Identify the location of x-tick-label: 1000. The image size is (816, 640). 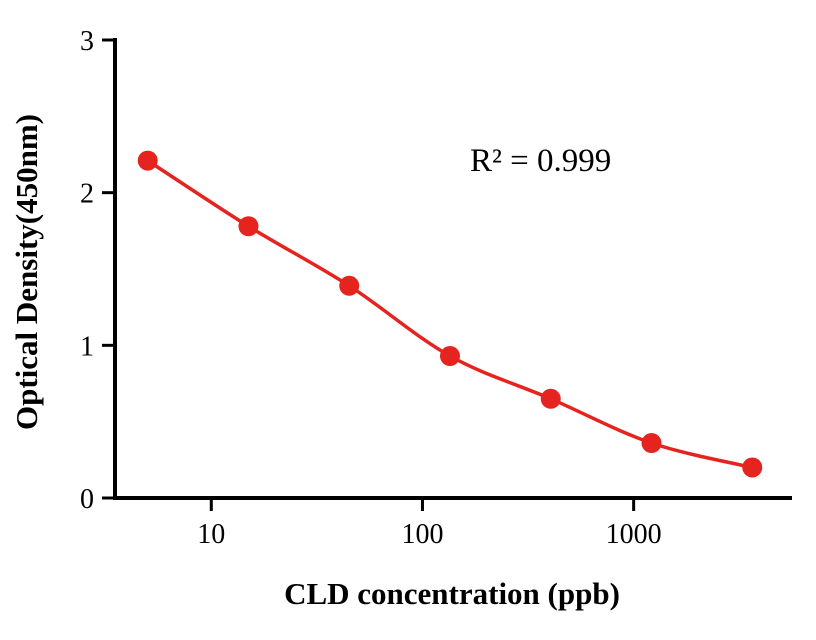
(634, 534).